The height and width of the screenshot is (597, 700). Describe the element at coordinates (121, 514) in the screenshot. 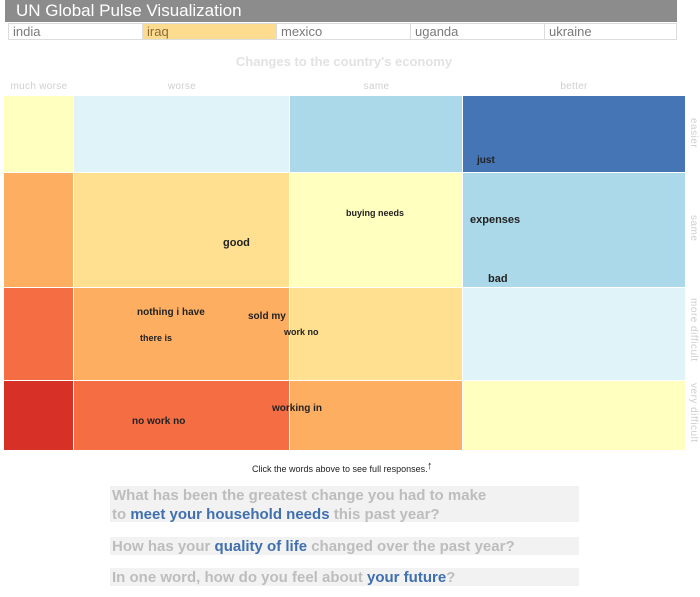

I see `question-1-text-2: to` at that location.